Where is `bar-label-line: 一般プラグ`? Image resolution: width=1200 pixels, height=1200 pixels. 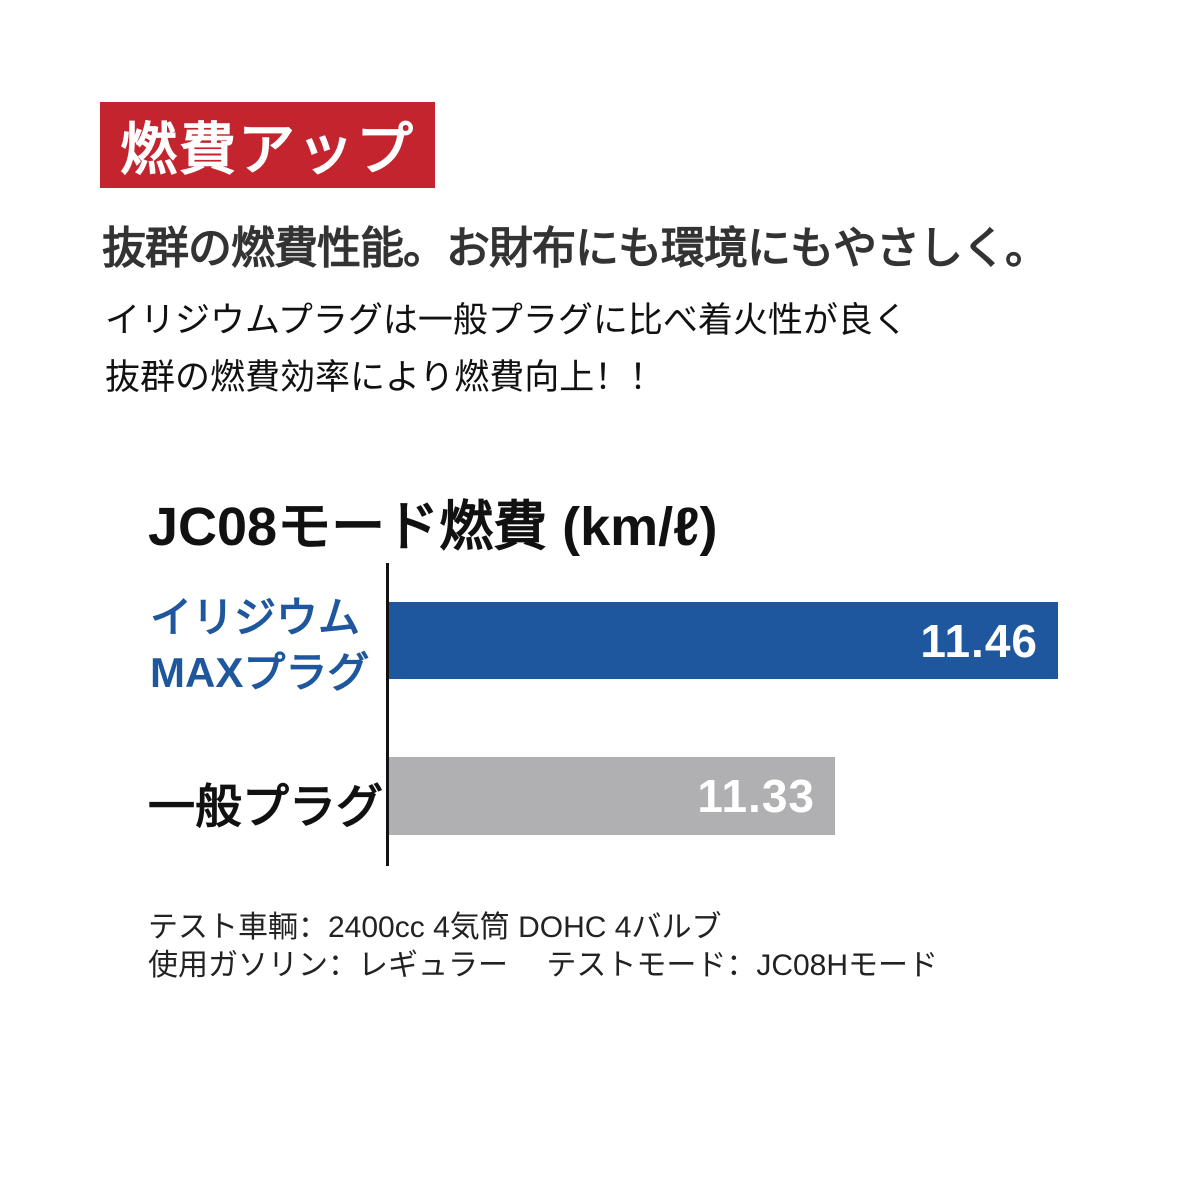 bar-label-line: 一般プラグ is located at coordinates (265, 806).